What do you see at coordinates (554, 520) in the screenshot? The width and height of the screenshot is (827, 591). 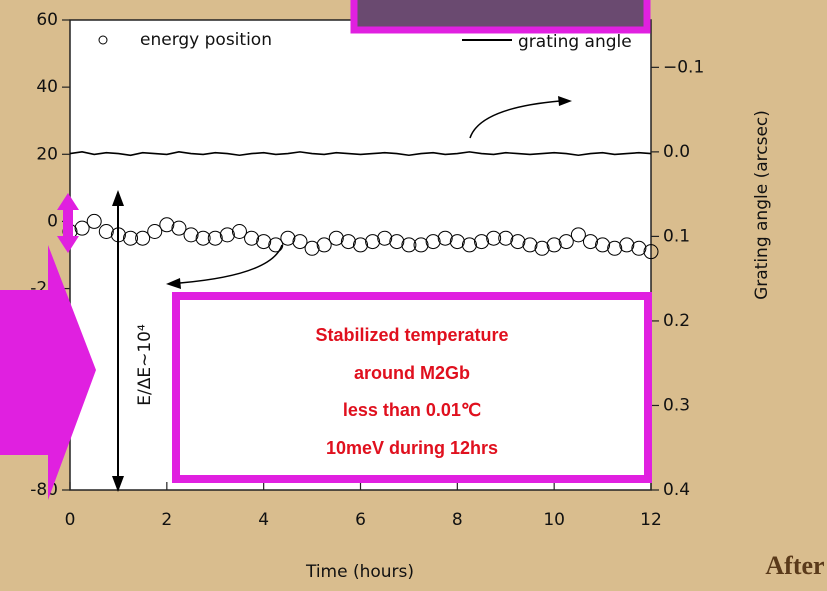 I see `x-tick-label: 10` at bounding box center [554, 520].